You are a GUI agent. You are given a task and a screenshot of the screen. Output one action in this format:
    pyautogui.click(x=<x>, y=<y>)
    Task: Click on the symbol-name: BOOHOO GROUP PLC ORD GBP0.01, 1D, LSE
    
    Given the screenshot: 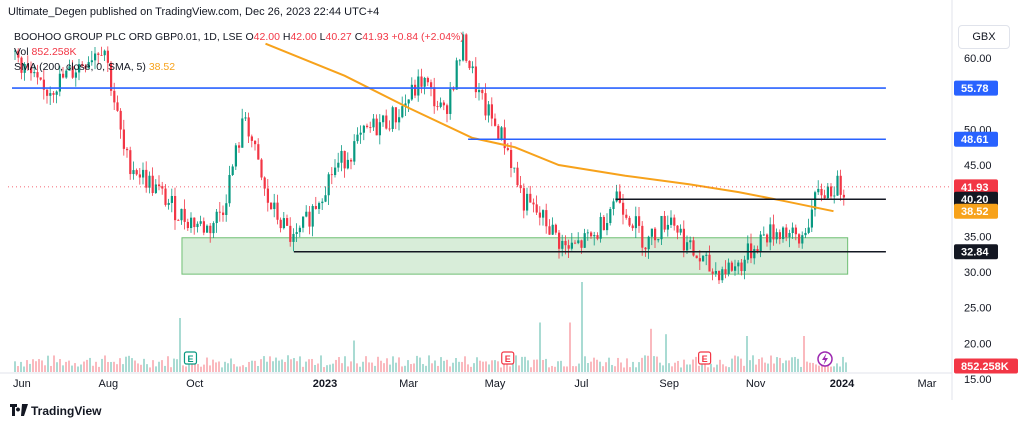 What is the action you would take?
    pyautogui.click(x=128, y=37)
    